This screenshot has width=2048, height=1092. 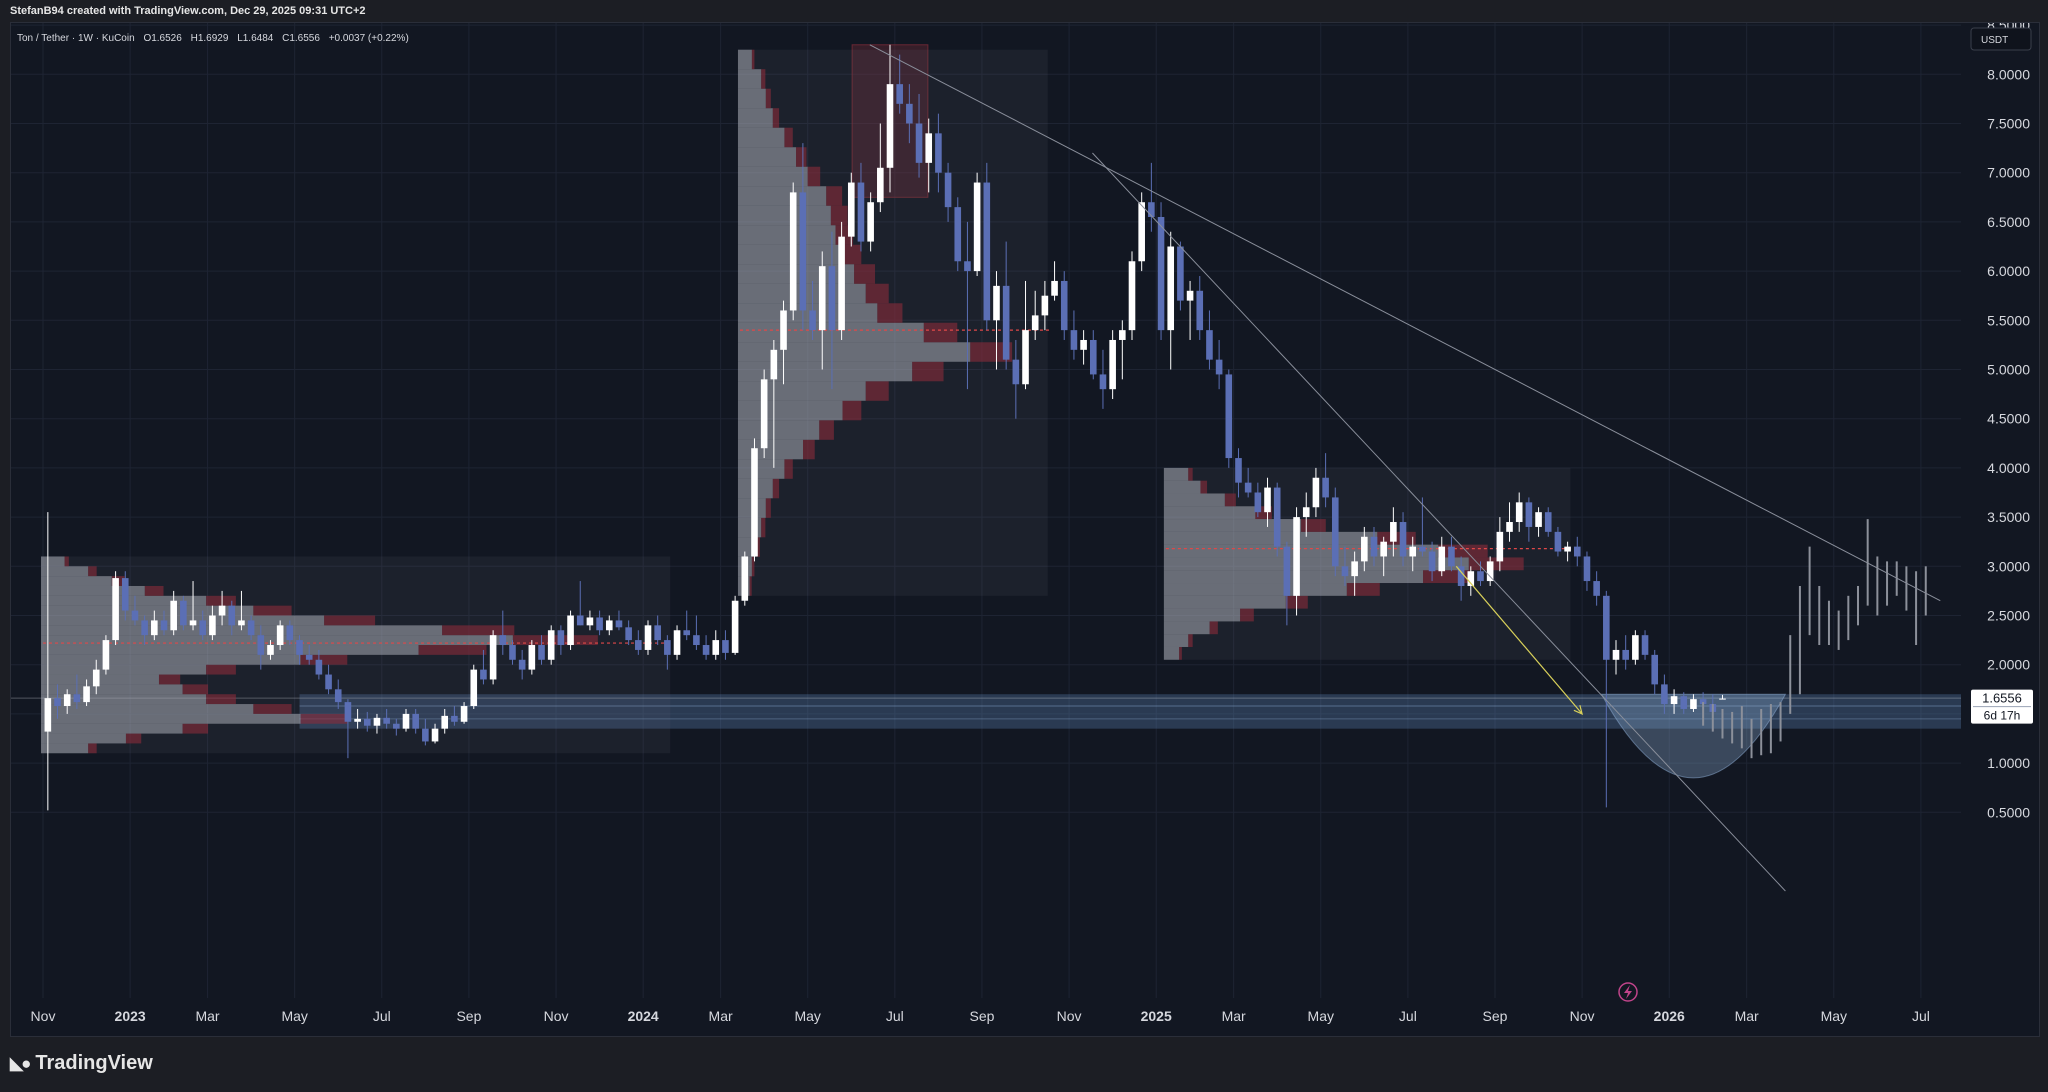 I want to click on ohlc-change: +0.0037 (+0.22%), so click(x=369, y=38).